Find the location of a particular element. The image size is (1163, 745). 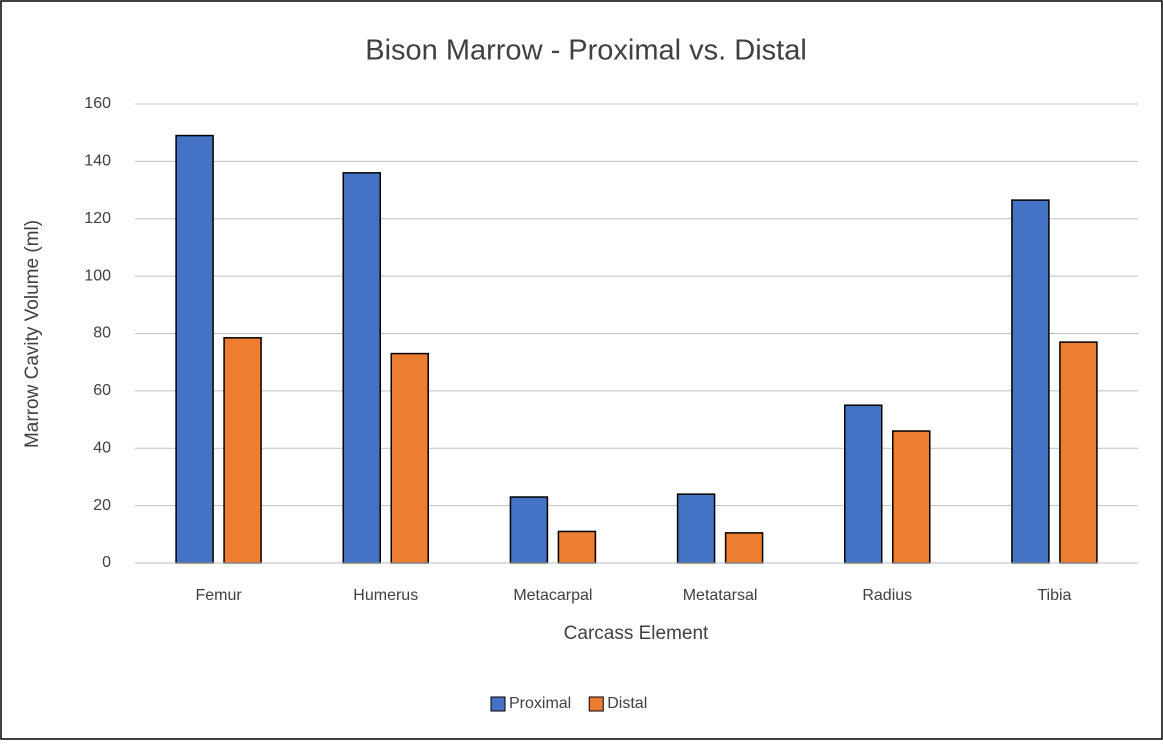

y-tick-label: 20 is located at coordinates (102, 505).